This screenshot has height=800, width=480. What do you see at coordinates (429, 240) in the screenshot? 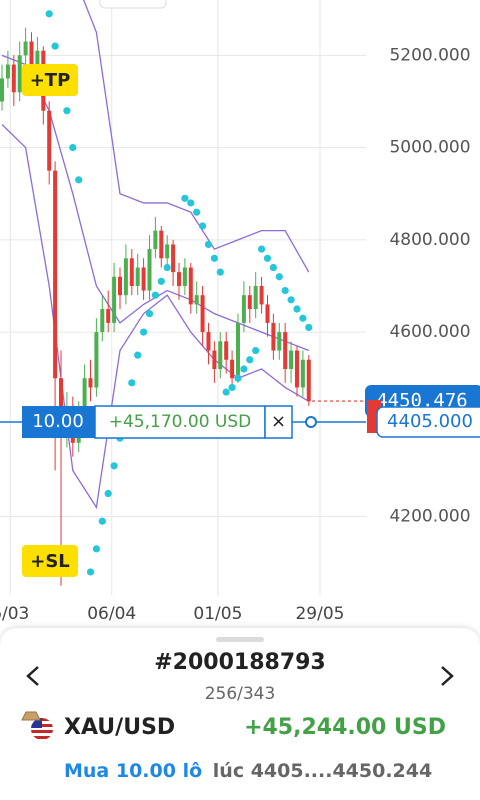
I see `y-tick-label: 4800.000` at bounding box center [429, 240].